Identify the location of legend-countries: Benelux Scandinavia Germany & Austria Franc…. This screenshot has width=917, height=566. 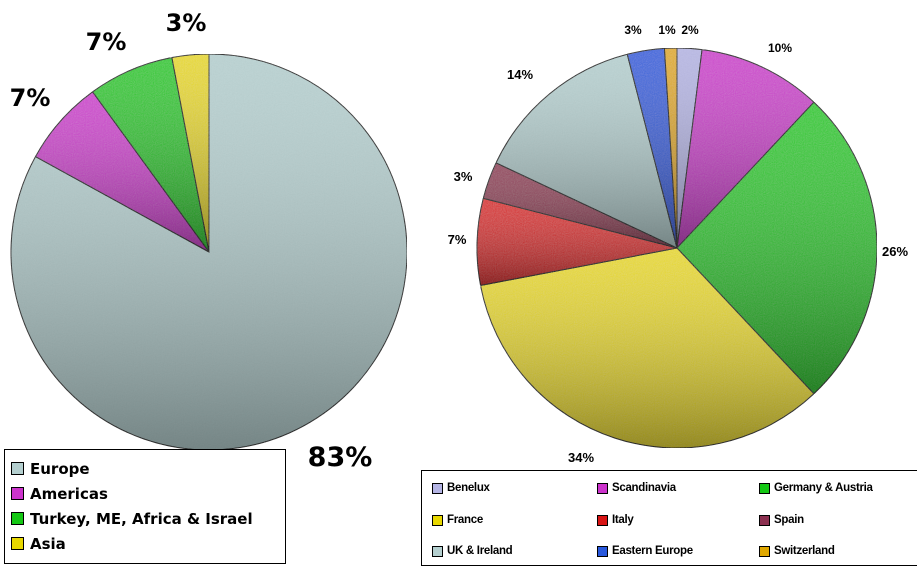
(669, 518).